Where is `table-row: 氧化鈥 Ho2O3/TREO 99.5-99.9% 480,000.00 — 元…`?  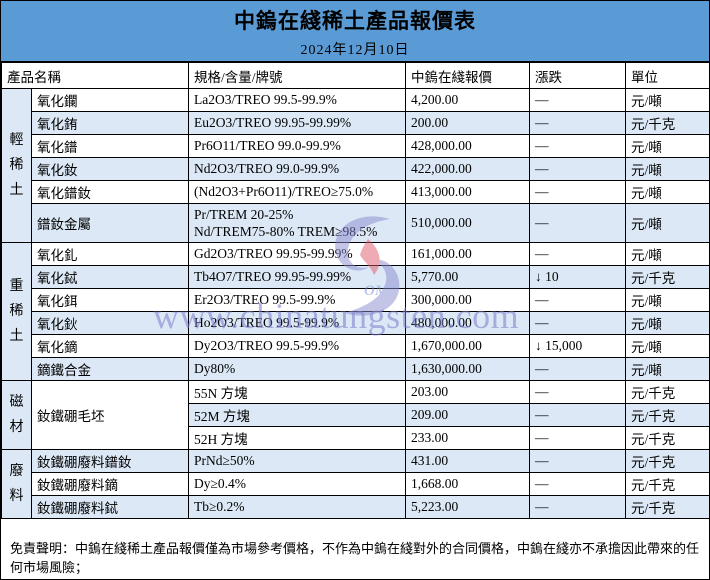
table-row: 氧化鈥 Ho2O3/TREO 99.5-99.9% 480,000.00 — 元… is located at coordinates (355, 323).